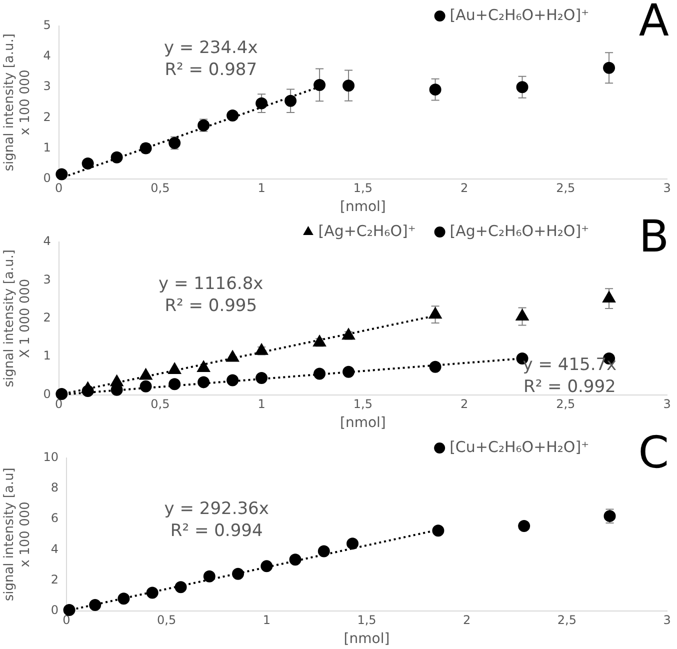 Image resolution: width=677 pixels, height=649 pixels. What do you see at coordinates (520, 15) in the screenshot?
I see `legend-label: [Au+C₂H₆O+H₂O]⁺` at bounding box center [520, 15].